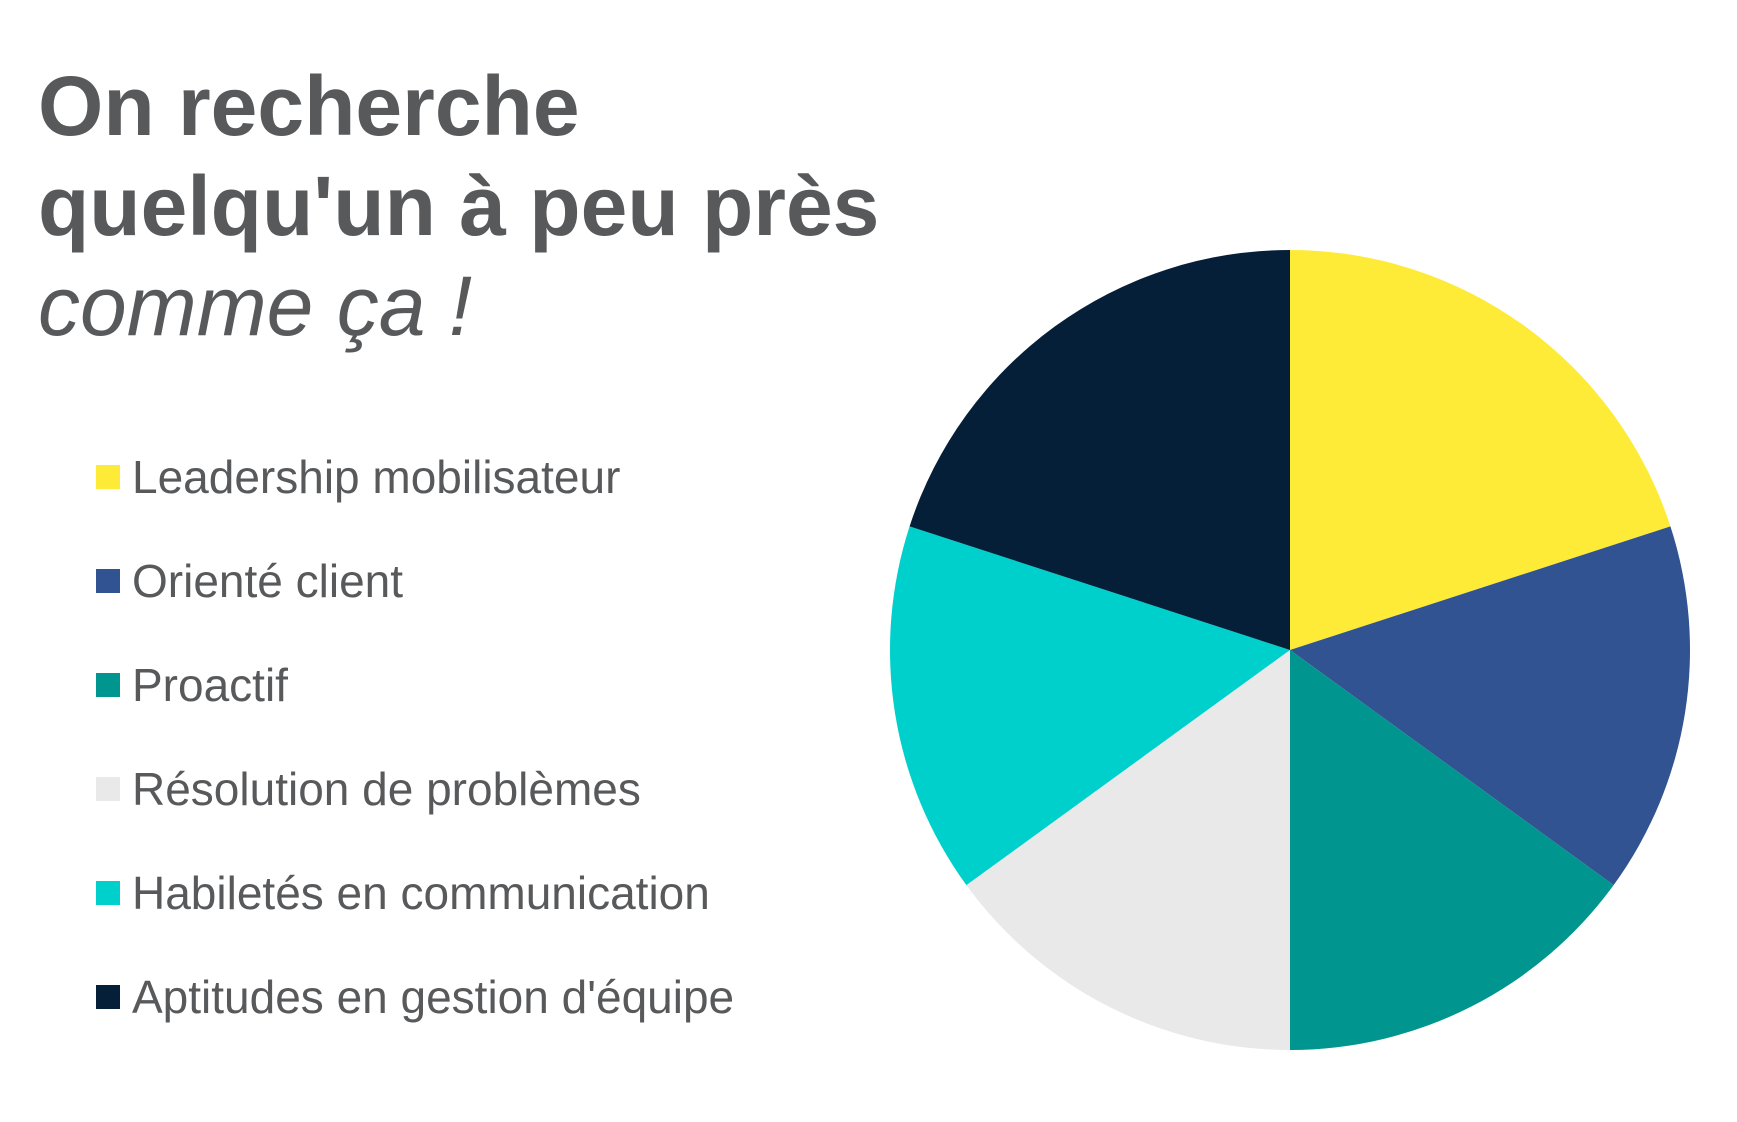 The image size is (1737, 1122). What do you see at coordinates (415, 581) in the screenshot?
I see `legend-item: Orienté client` at bounding box center [415, 581].